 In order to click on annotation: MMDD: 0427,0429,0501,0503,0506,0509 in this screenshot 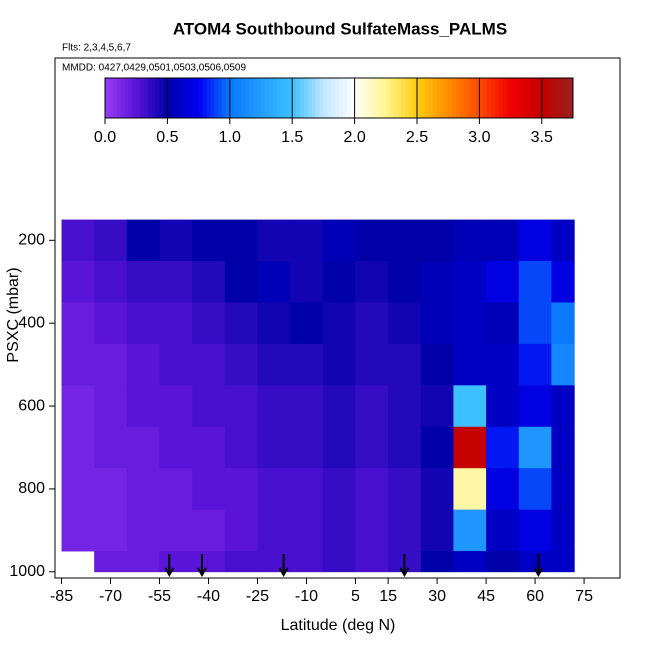, I will do `click(154, 68)`.